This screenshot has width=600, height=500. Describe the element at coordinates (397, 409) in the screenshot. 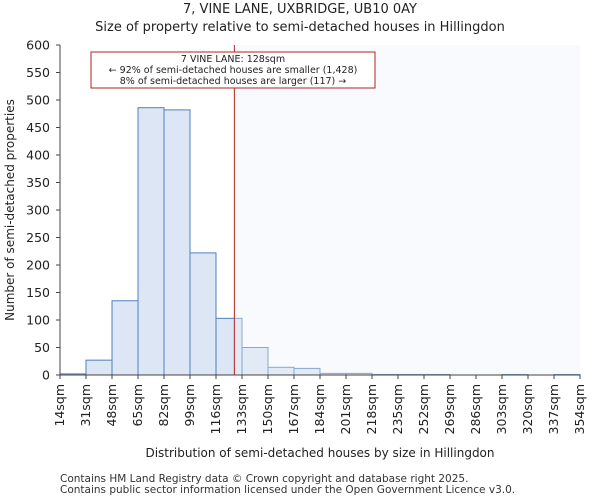

I see `x-tick-label: 235sqm` at that location.